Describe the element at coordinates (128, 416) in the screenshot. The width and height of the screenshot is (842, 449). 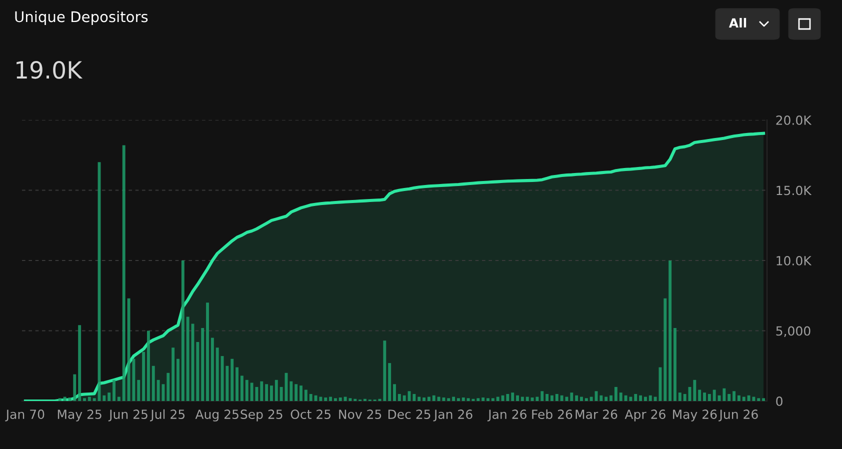
I see `x-tick-label: Jun 25` at that location.